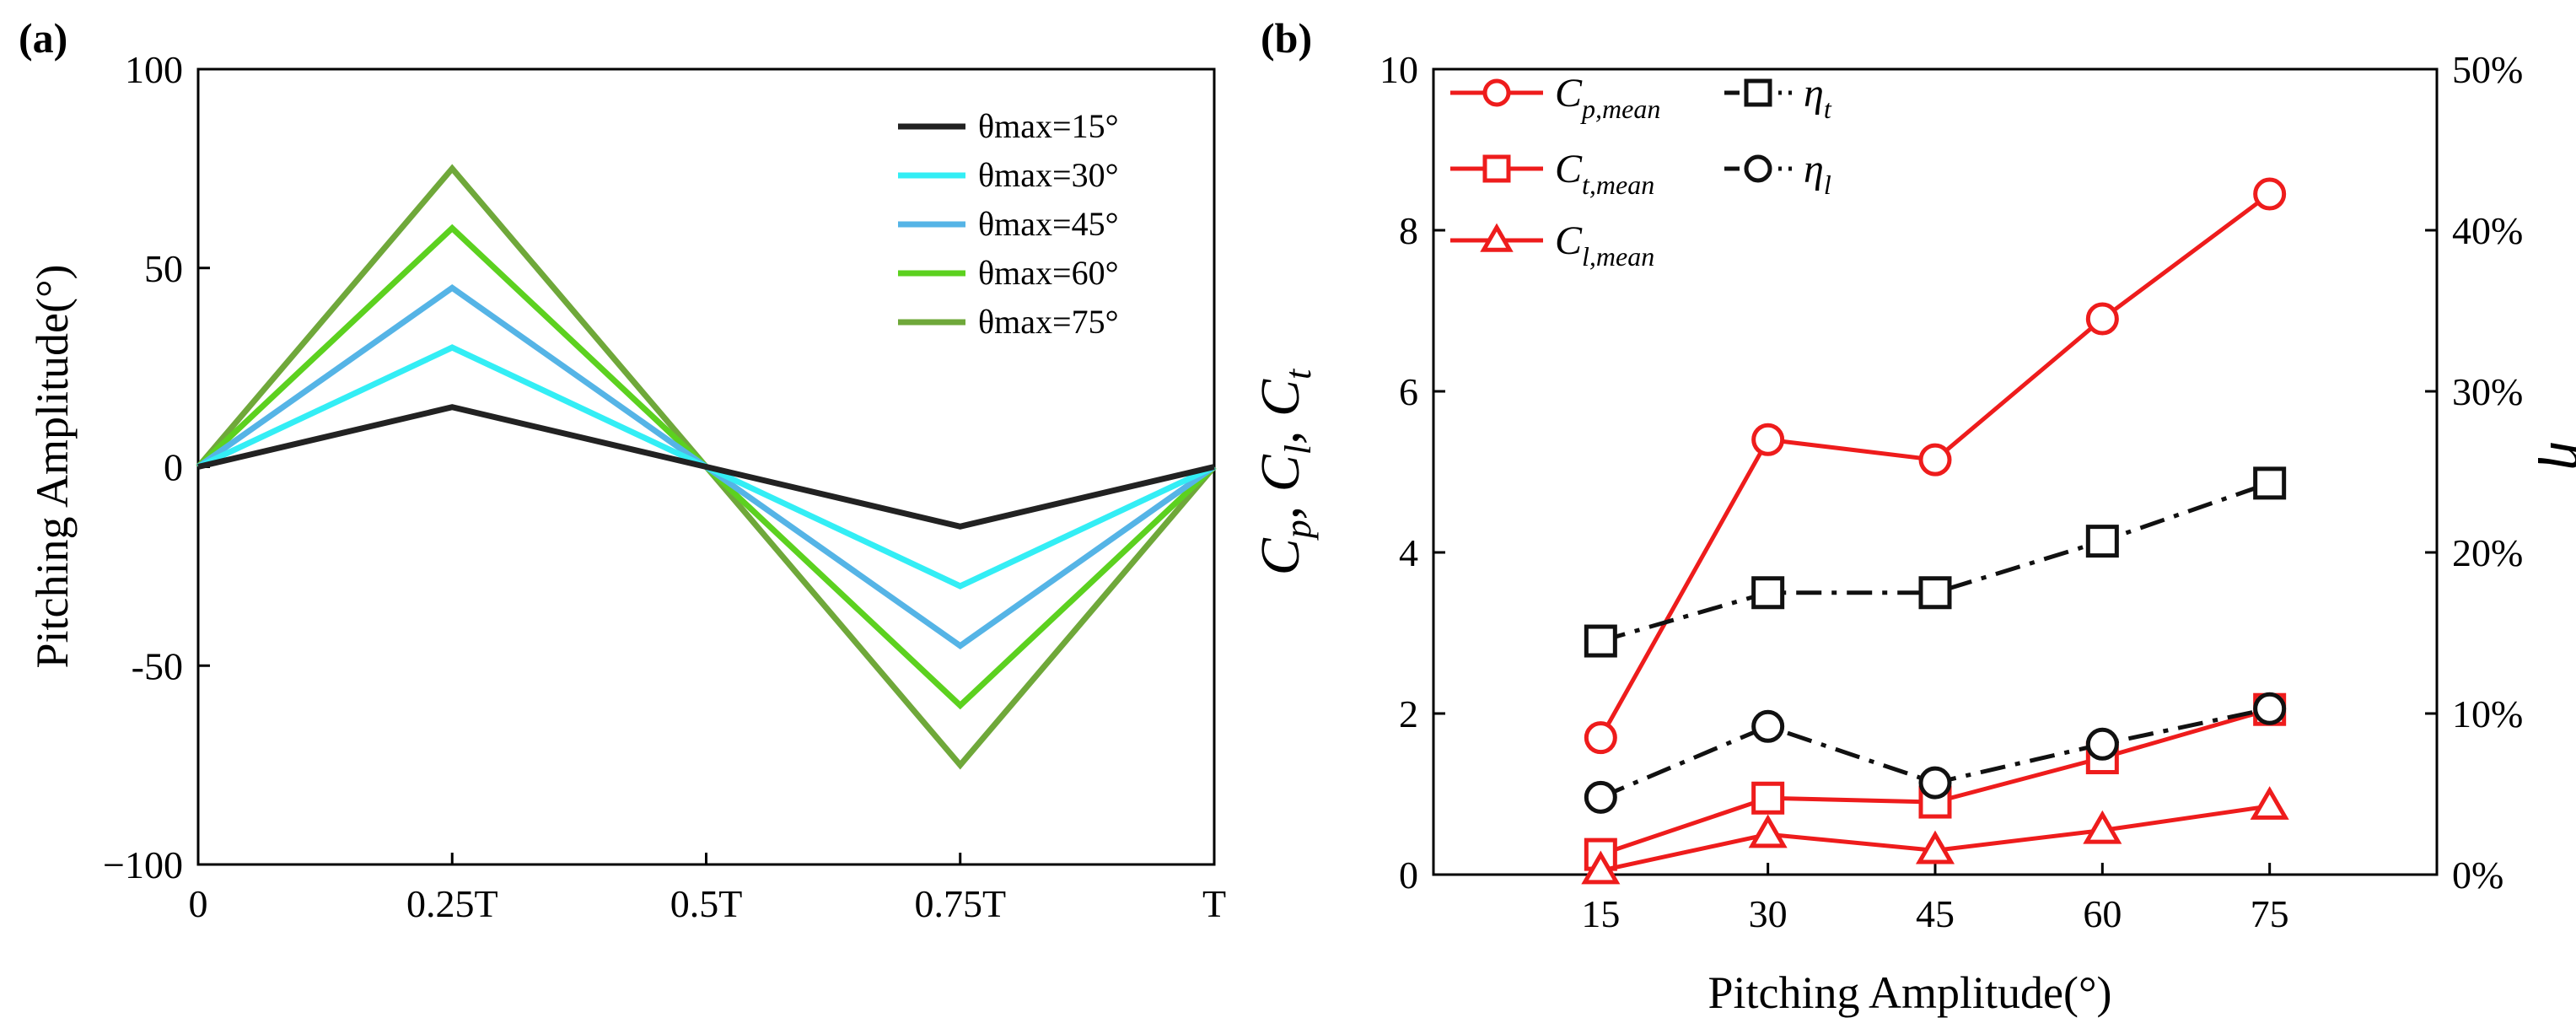 The image size is (2576, 1034). I want to click on panel-a-legend-label: θmax=60°, so click(1049, 273).